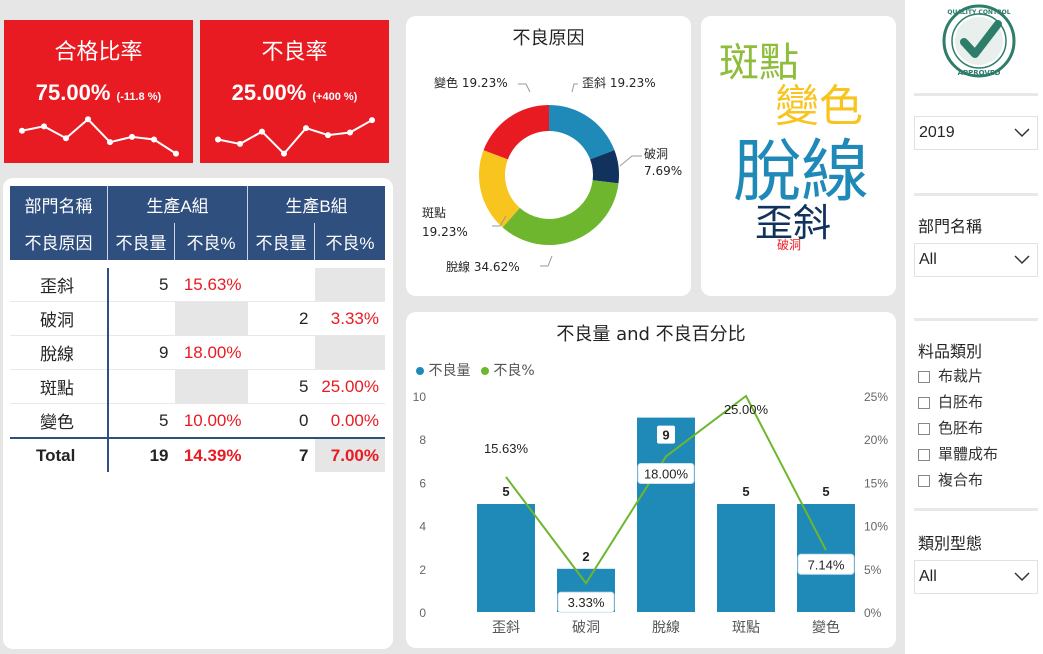  I want to click on y-left-tick-label: 6, so click(422, 483).